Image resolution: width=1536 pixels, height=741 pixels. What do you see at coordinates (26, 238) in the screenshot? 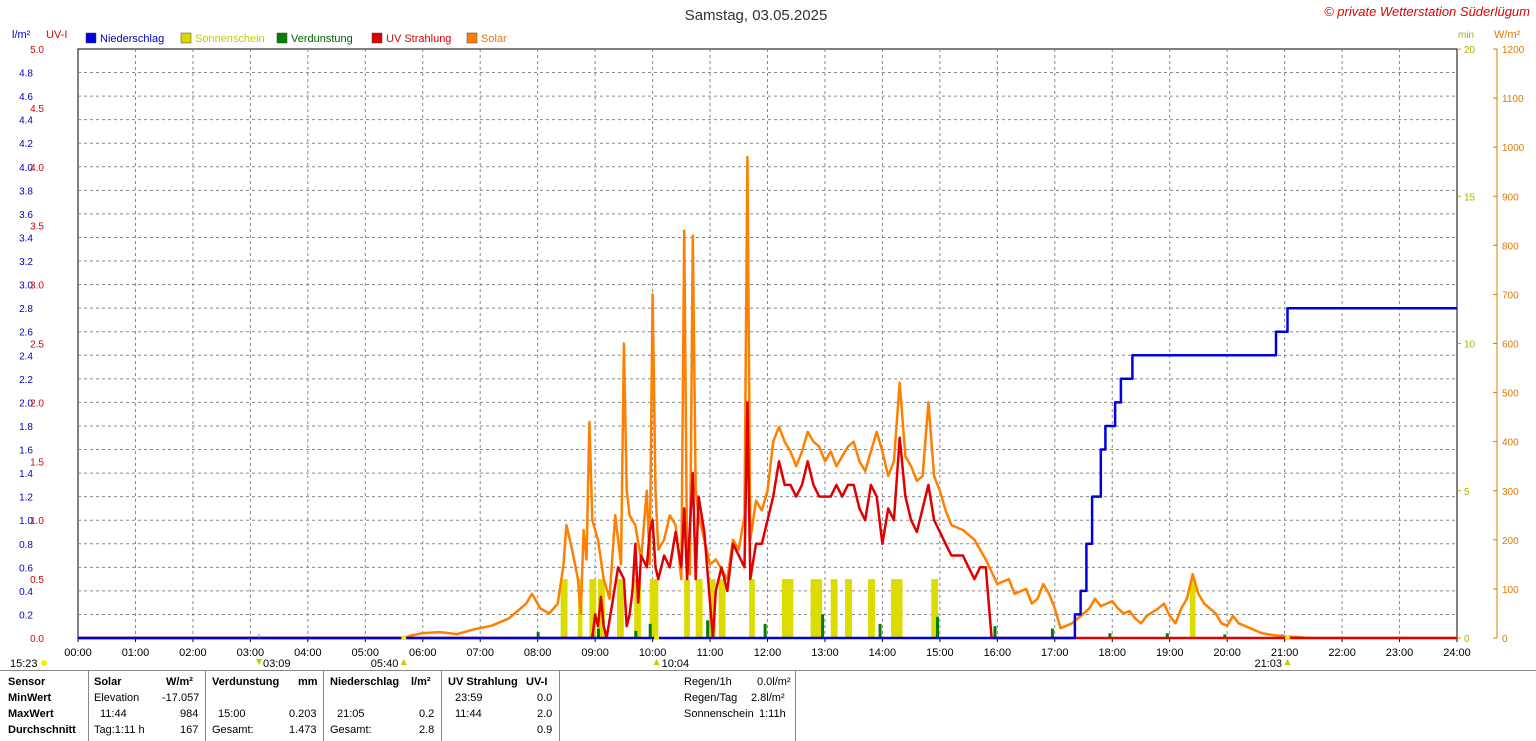
I see `rain-axis-tick-label: 3.4` at bounding box center [26, 238].